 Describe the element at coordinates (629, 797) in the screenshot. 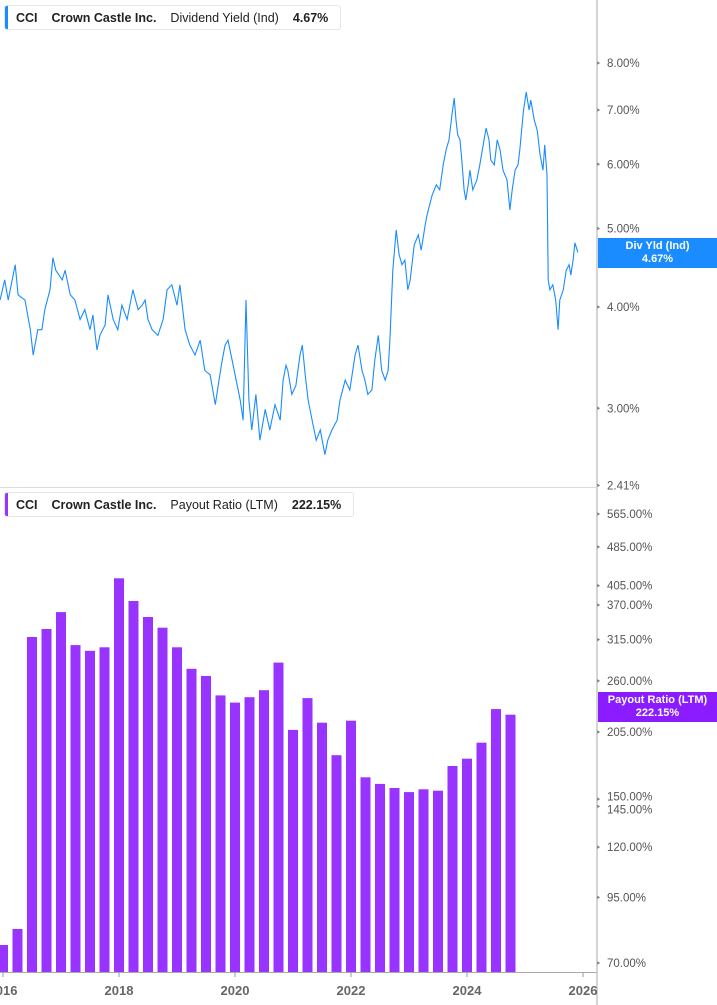

I see `y-tick-label: 150.00%` at that location.